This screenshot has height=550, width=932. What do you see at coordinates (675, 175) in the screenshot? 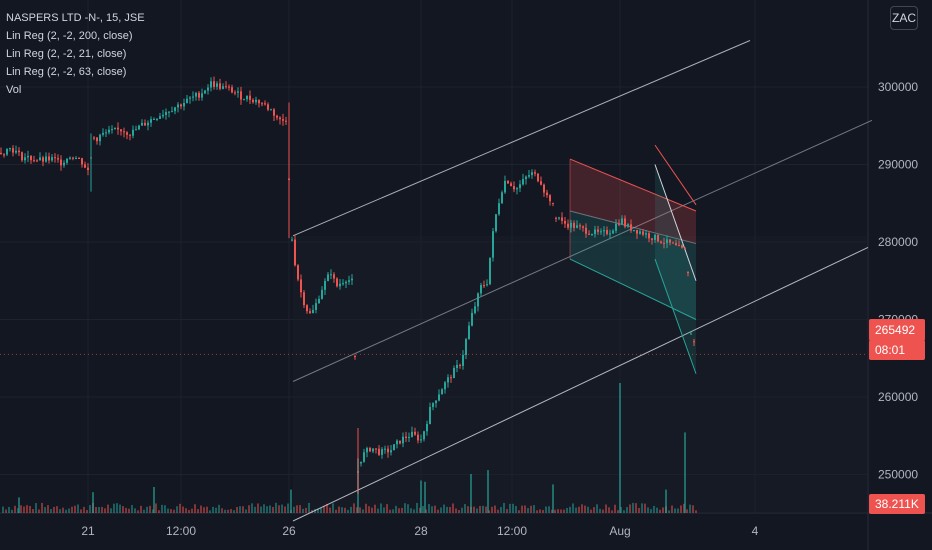
I see `linreg-21-red` at bounding box center [675, 175].